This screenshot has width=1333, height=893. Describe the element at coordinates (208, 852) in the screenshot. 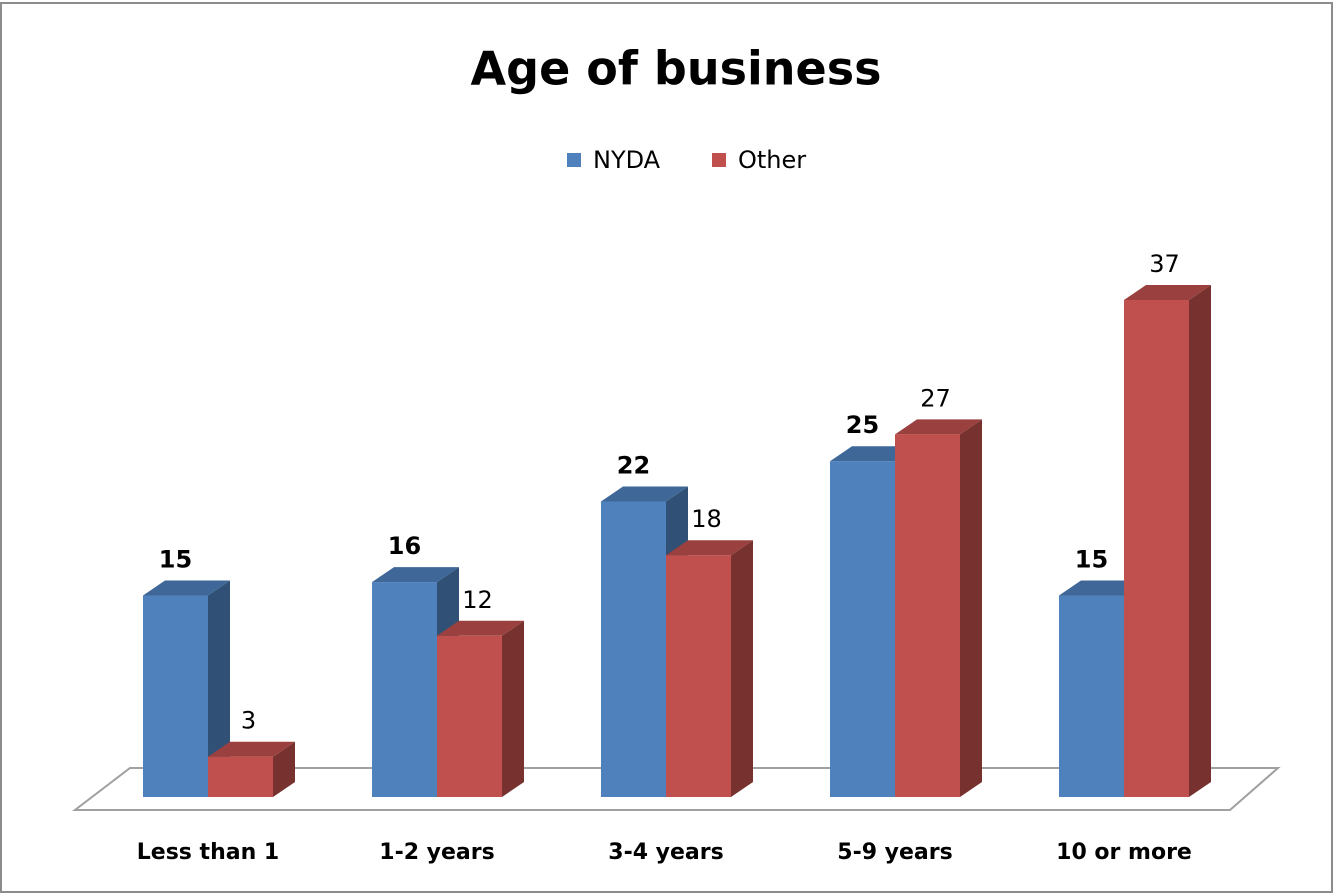

I see `x-tick-label: Less than 1` at that location.